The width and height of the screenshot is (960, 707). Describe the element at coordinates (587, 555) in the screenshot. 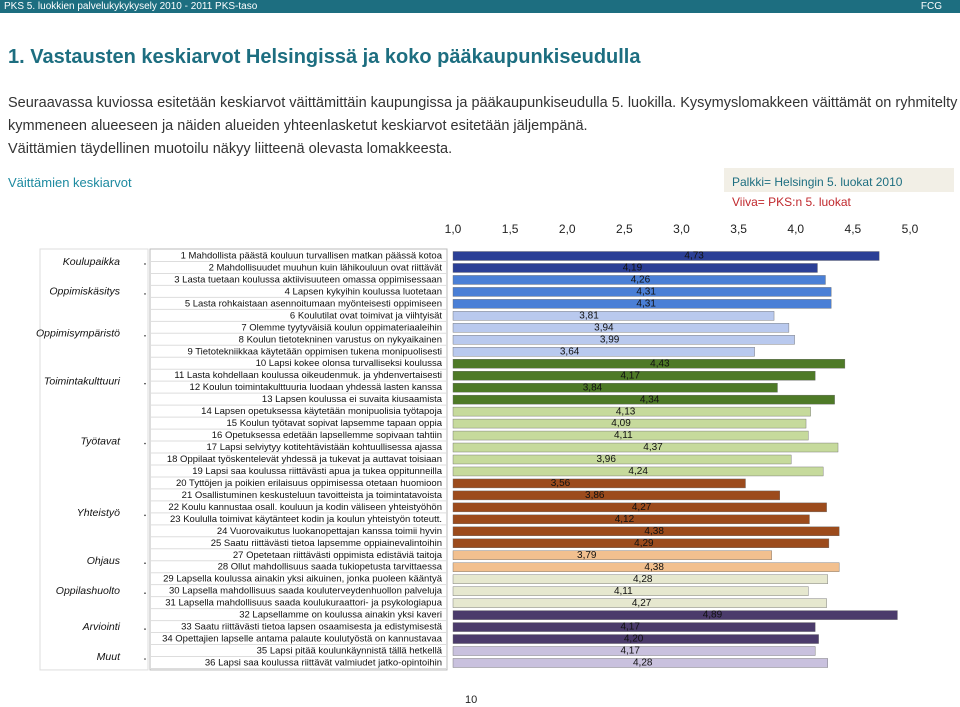

I see `value-label: 3,79` at that location.